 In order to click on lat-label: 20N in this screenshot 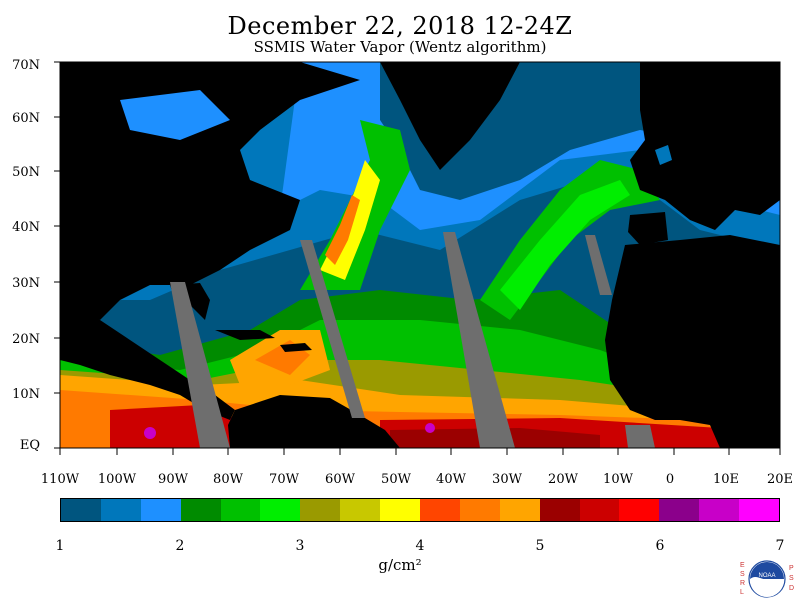, I will do `click(26, 339)`.